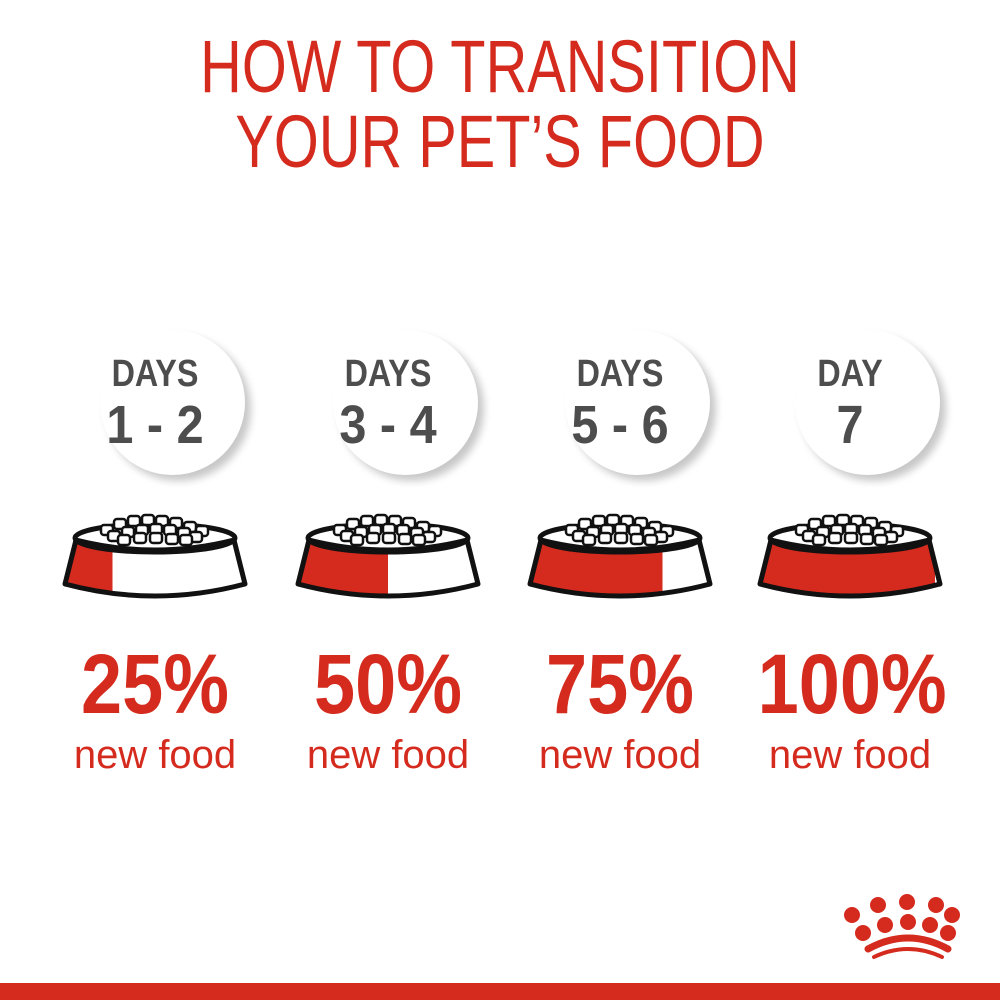  What do you see at coordinates (388, 425) in the screenshot?
I see `days-range: 3 - 4` at bounding box center [388, 425].